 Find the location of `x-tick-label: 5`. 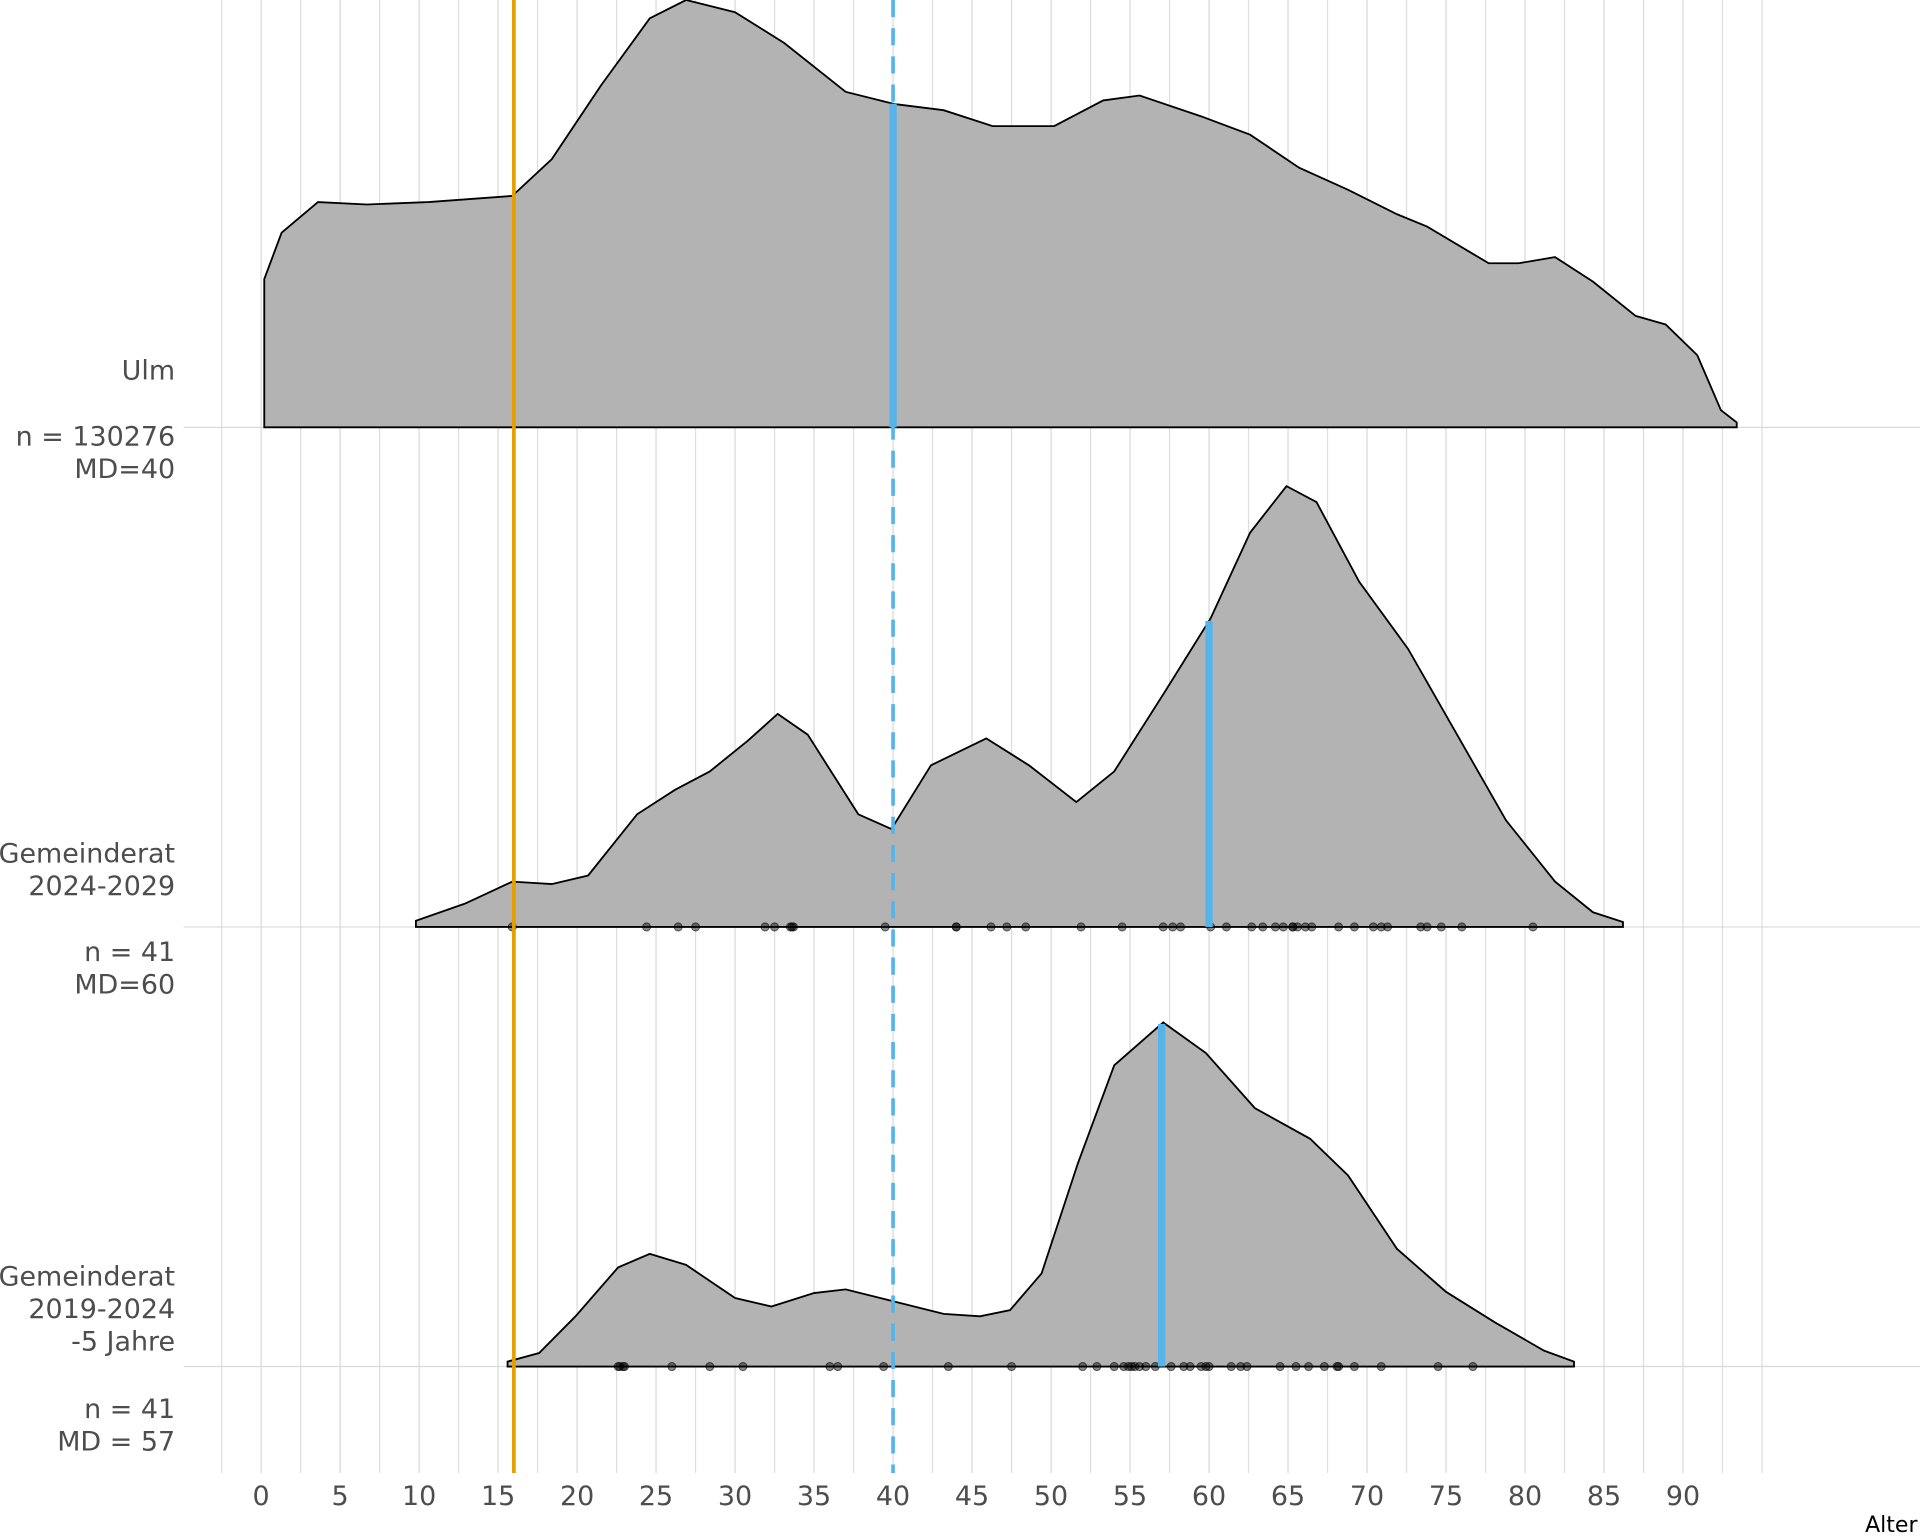

x-tick-label: 5 is located at coordinates (340, 1496).